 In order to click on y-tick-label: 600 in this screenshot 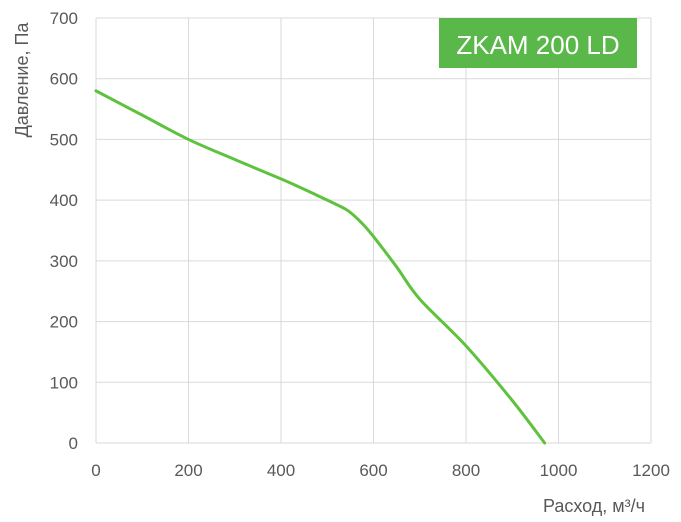, I will do `click(64, 79)`.